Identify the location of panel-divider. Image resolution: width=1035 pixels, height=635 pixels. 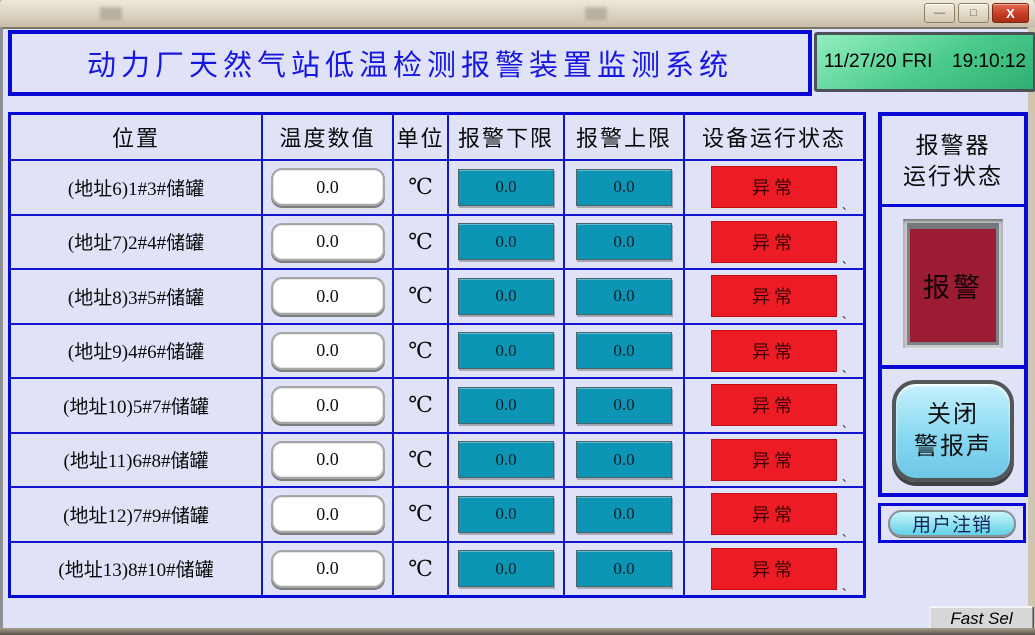
(953, 205).